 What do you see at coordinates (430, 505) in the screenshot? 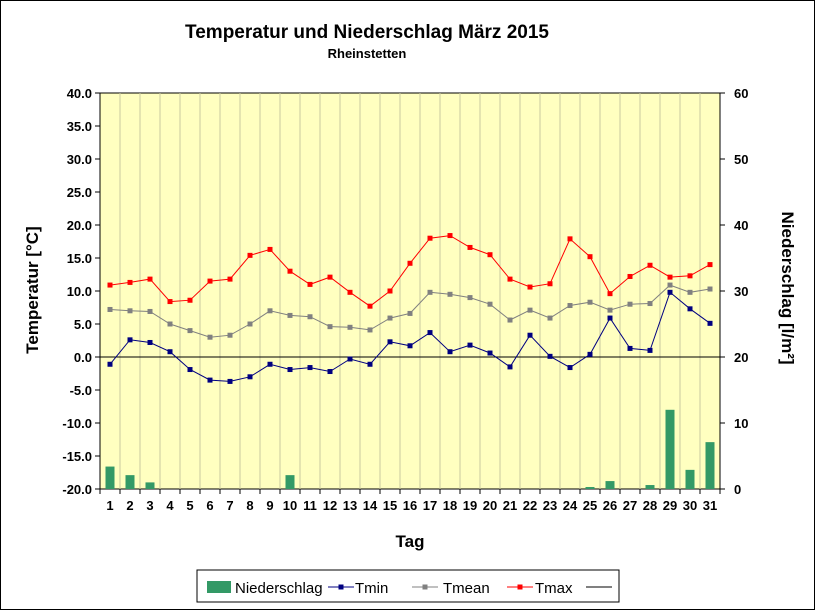
I see `x-tick-label: 17` at bounding box center [430, 505].